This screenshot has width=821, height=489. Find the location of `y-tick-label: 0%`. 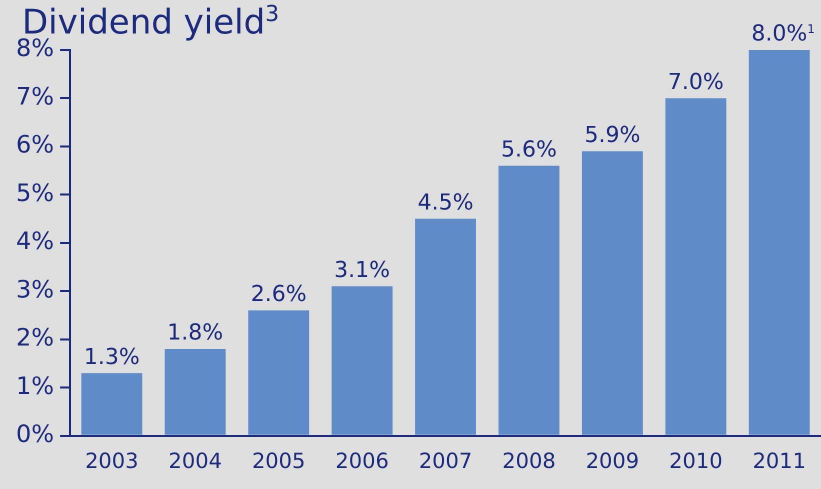

y-tick-label: 0% is located at coordinates (35, 434).